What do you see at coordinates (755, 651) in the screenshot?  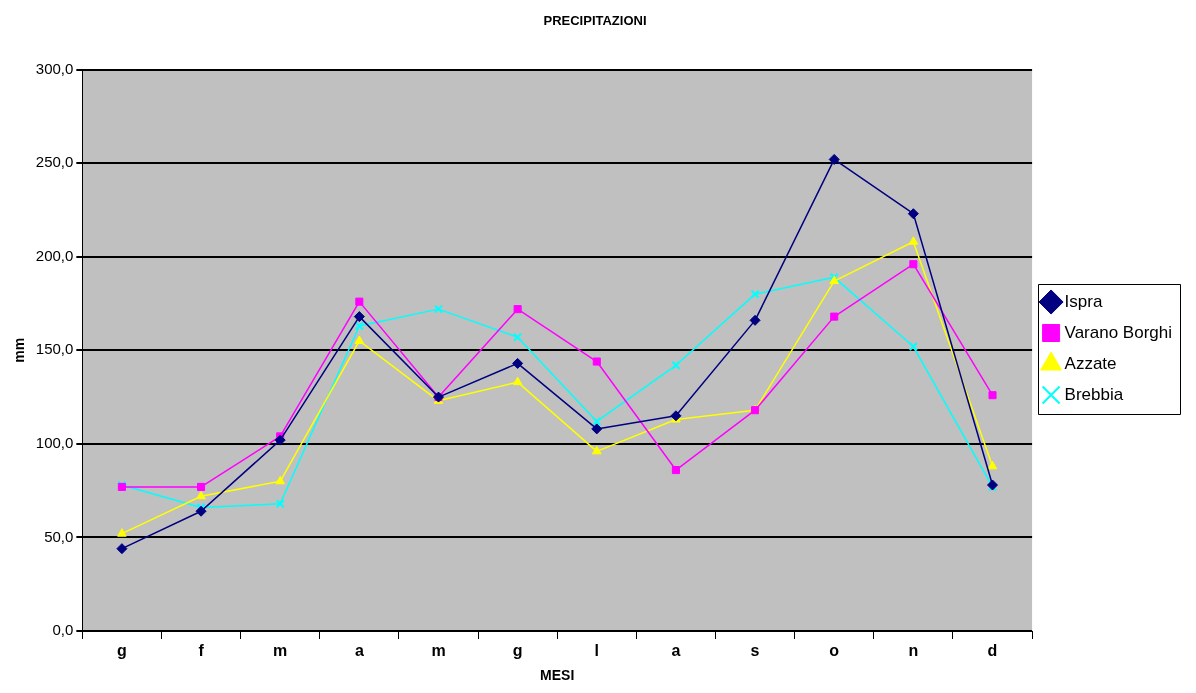 I see `x-tick-label: s` at bounding box center [755, 651].